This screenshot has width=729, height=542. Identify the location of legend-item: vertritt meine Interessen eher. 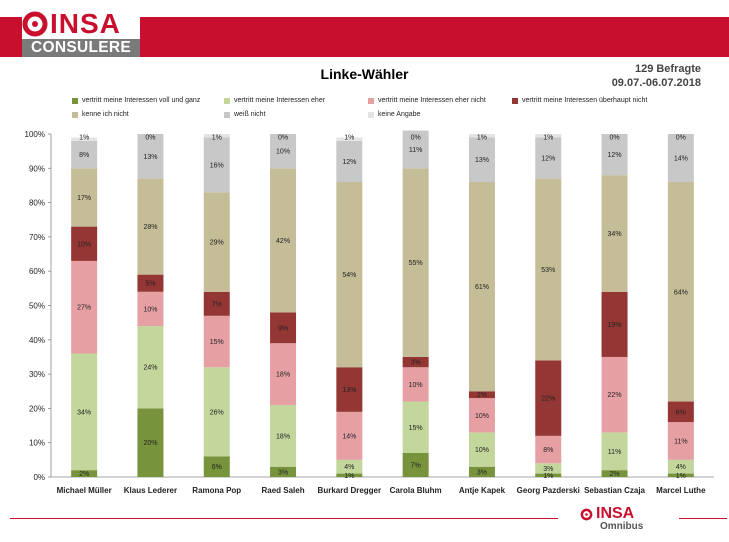
(274, 100).